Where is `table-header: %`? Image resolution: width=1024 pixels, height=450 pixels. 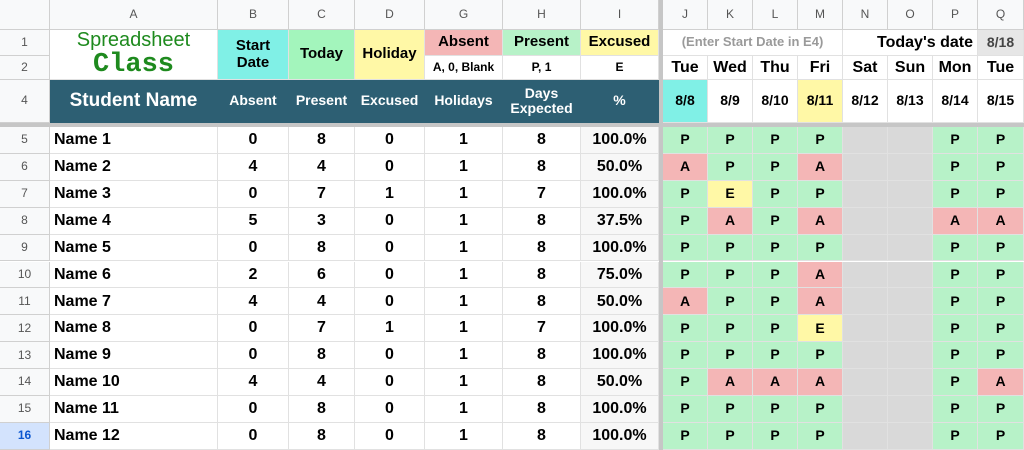
table-header: % is located at coordinates (620, 101).